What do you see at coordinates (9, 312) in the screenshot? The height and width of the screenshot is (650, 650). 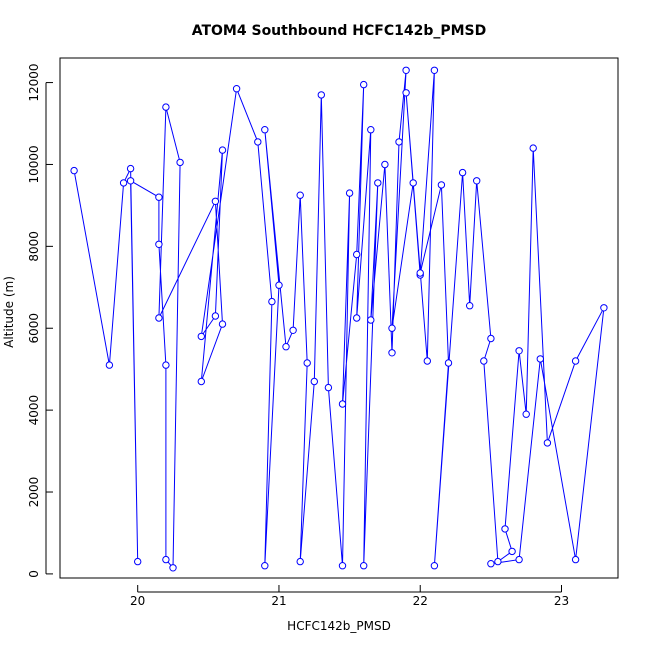 I see `y-axis-label: Altitude (m)` at bounding box center [9, 312].